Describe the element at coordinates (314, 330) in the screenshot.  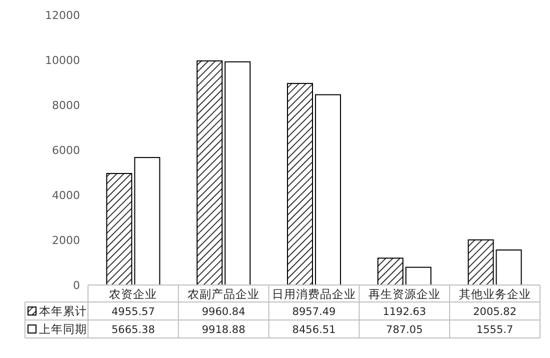
I see `data-label: 8456.51` at that location.